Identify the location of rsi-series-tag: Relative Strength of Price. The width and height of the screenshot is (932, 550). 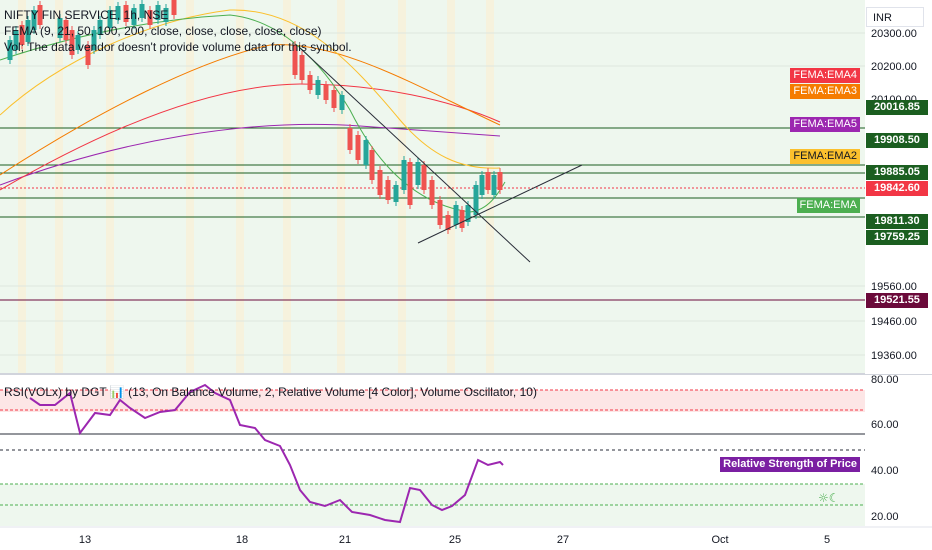
(790, 464).